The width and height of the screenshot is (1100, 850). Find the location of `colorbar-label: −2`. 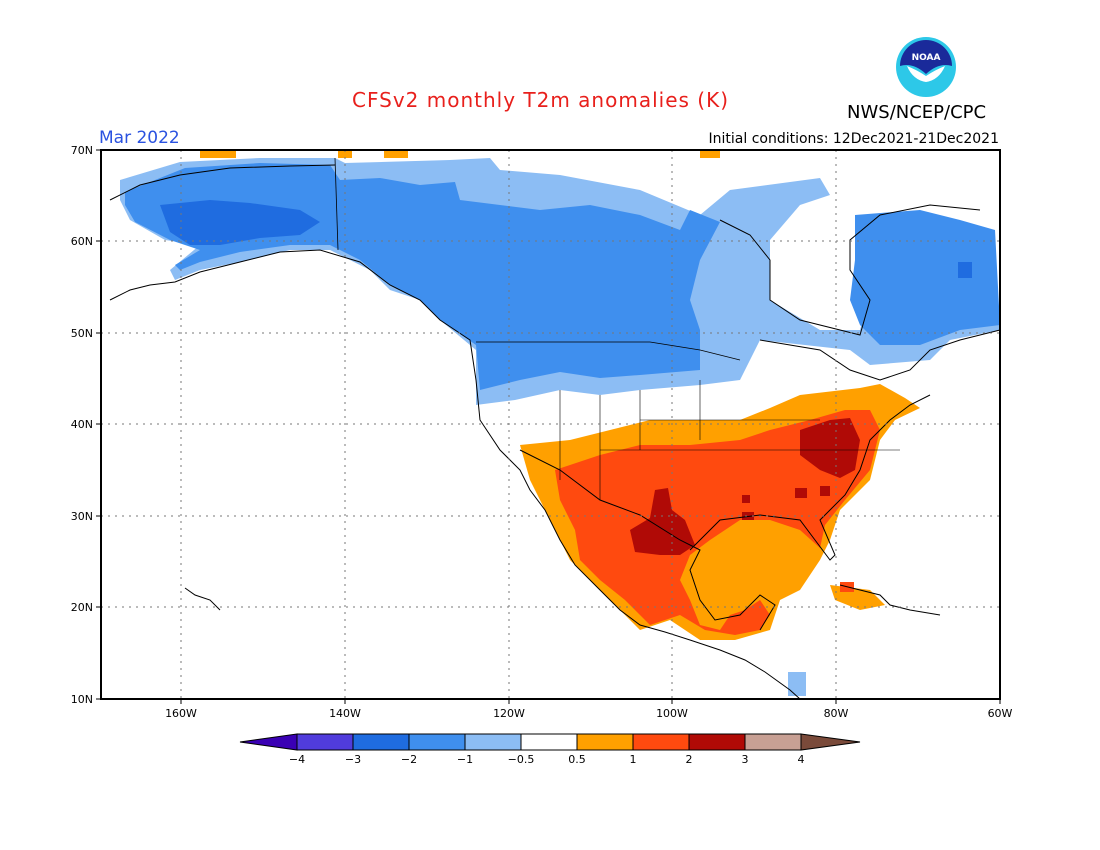

colorbar-label: −2 is located at coordinates (409, 759).